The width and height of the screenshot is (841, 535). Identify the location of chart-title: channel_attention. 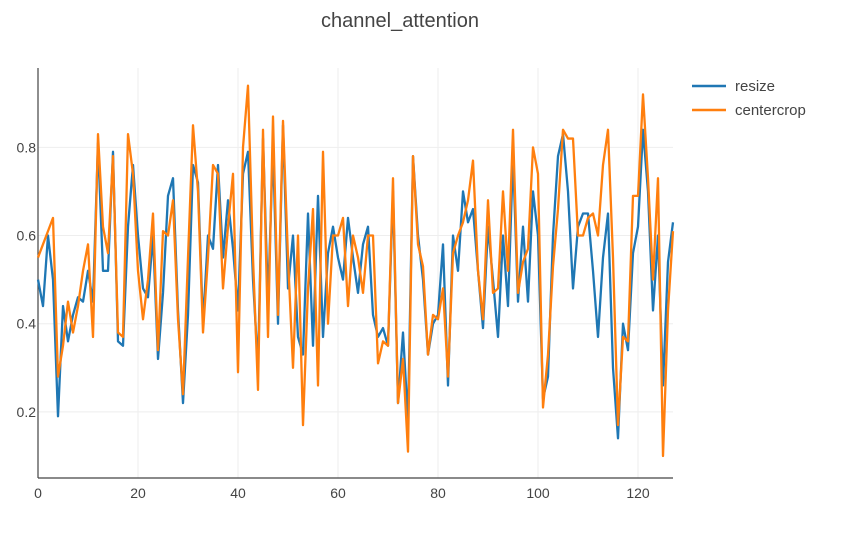
(400, 21).